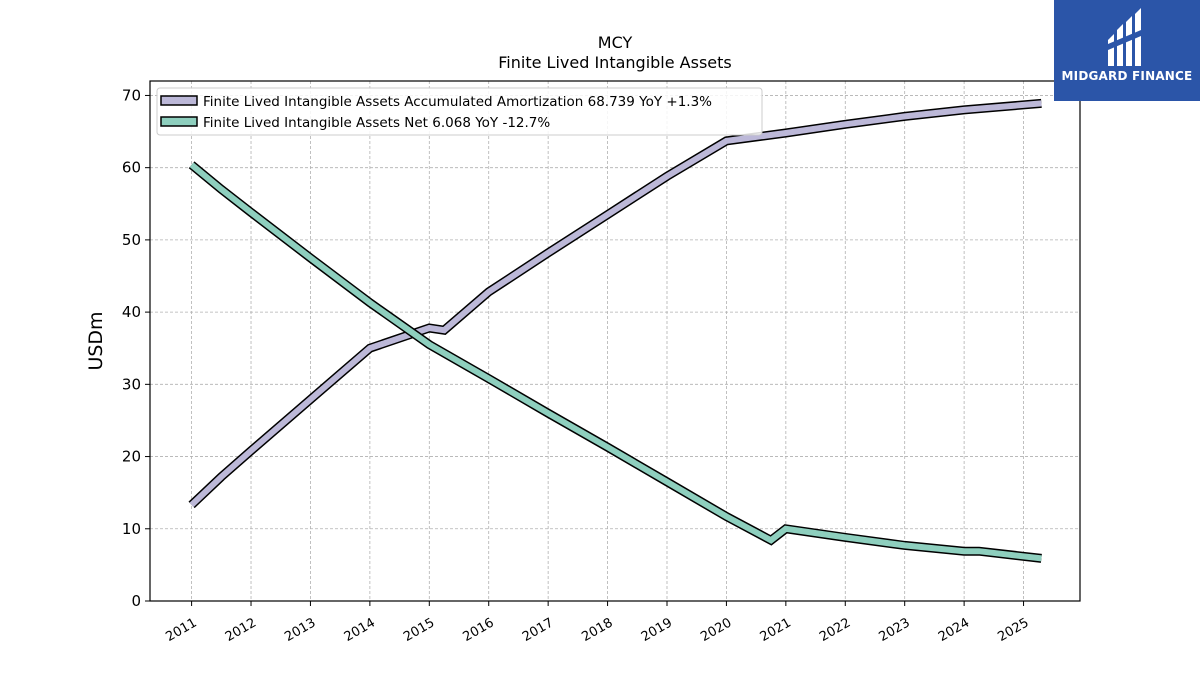 The width and height of the screenshot is (1200, 675). What do you see at coordinates (1124, 37) in the screenshot?
I see `logo-mark-icon` at bounding box center [1124, 37].